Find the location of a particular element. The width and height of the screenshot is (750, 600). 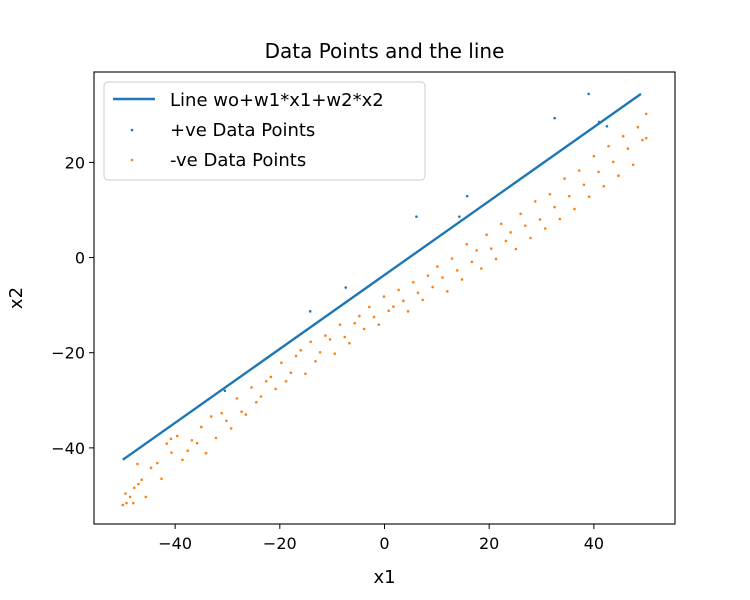

y-tick-label: 0 is located at coordinates (80, 258).